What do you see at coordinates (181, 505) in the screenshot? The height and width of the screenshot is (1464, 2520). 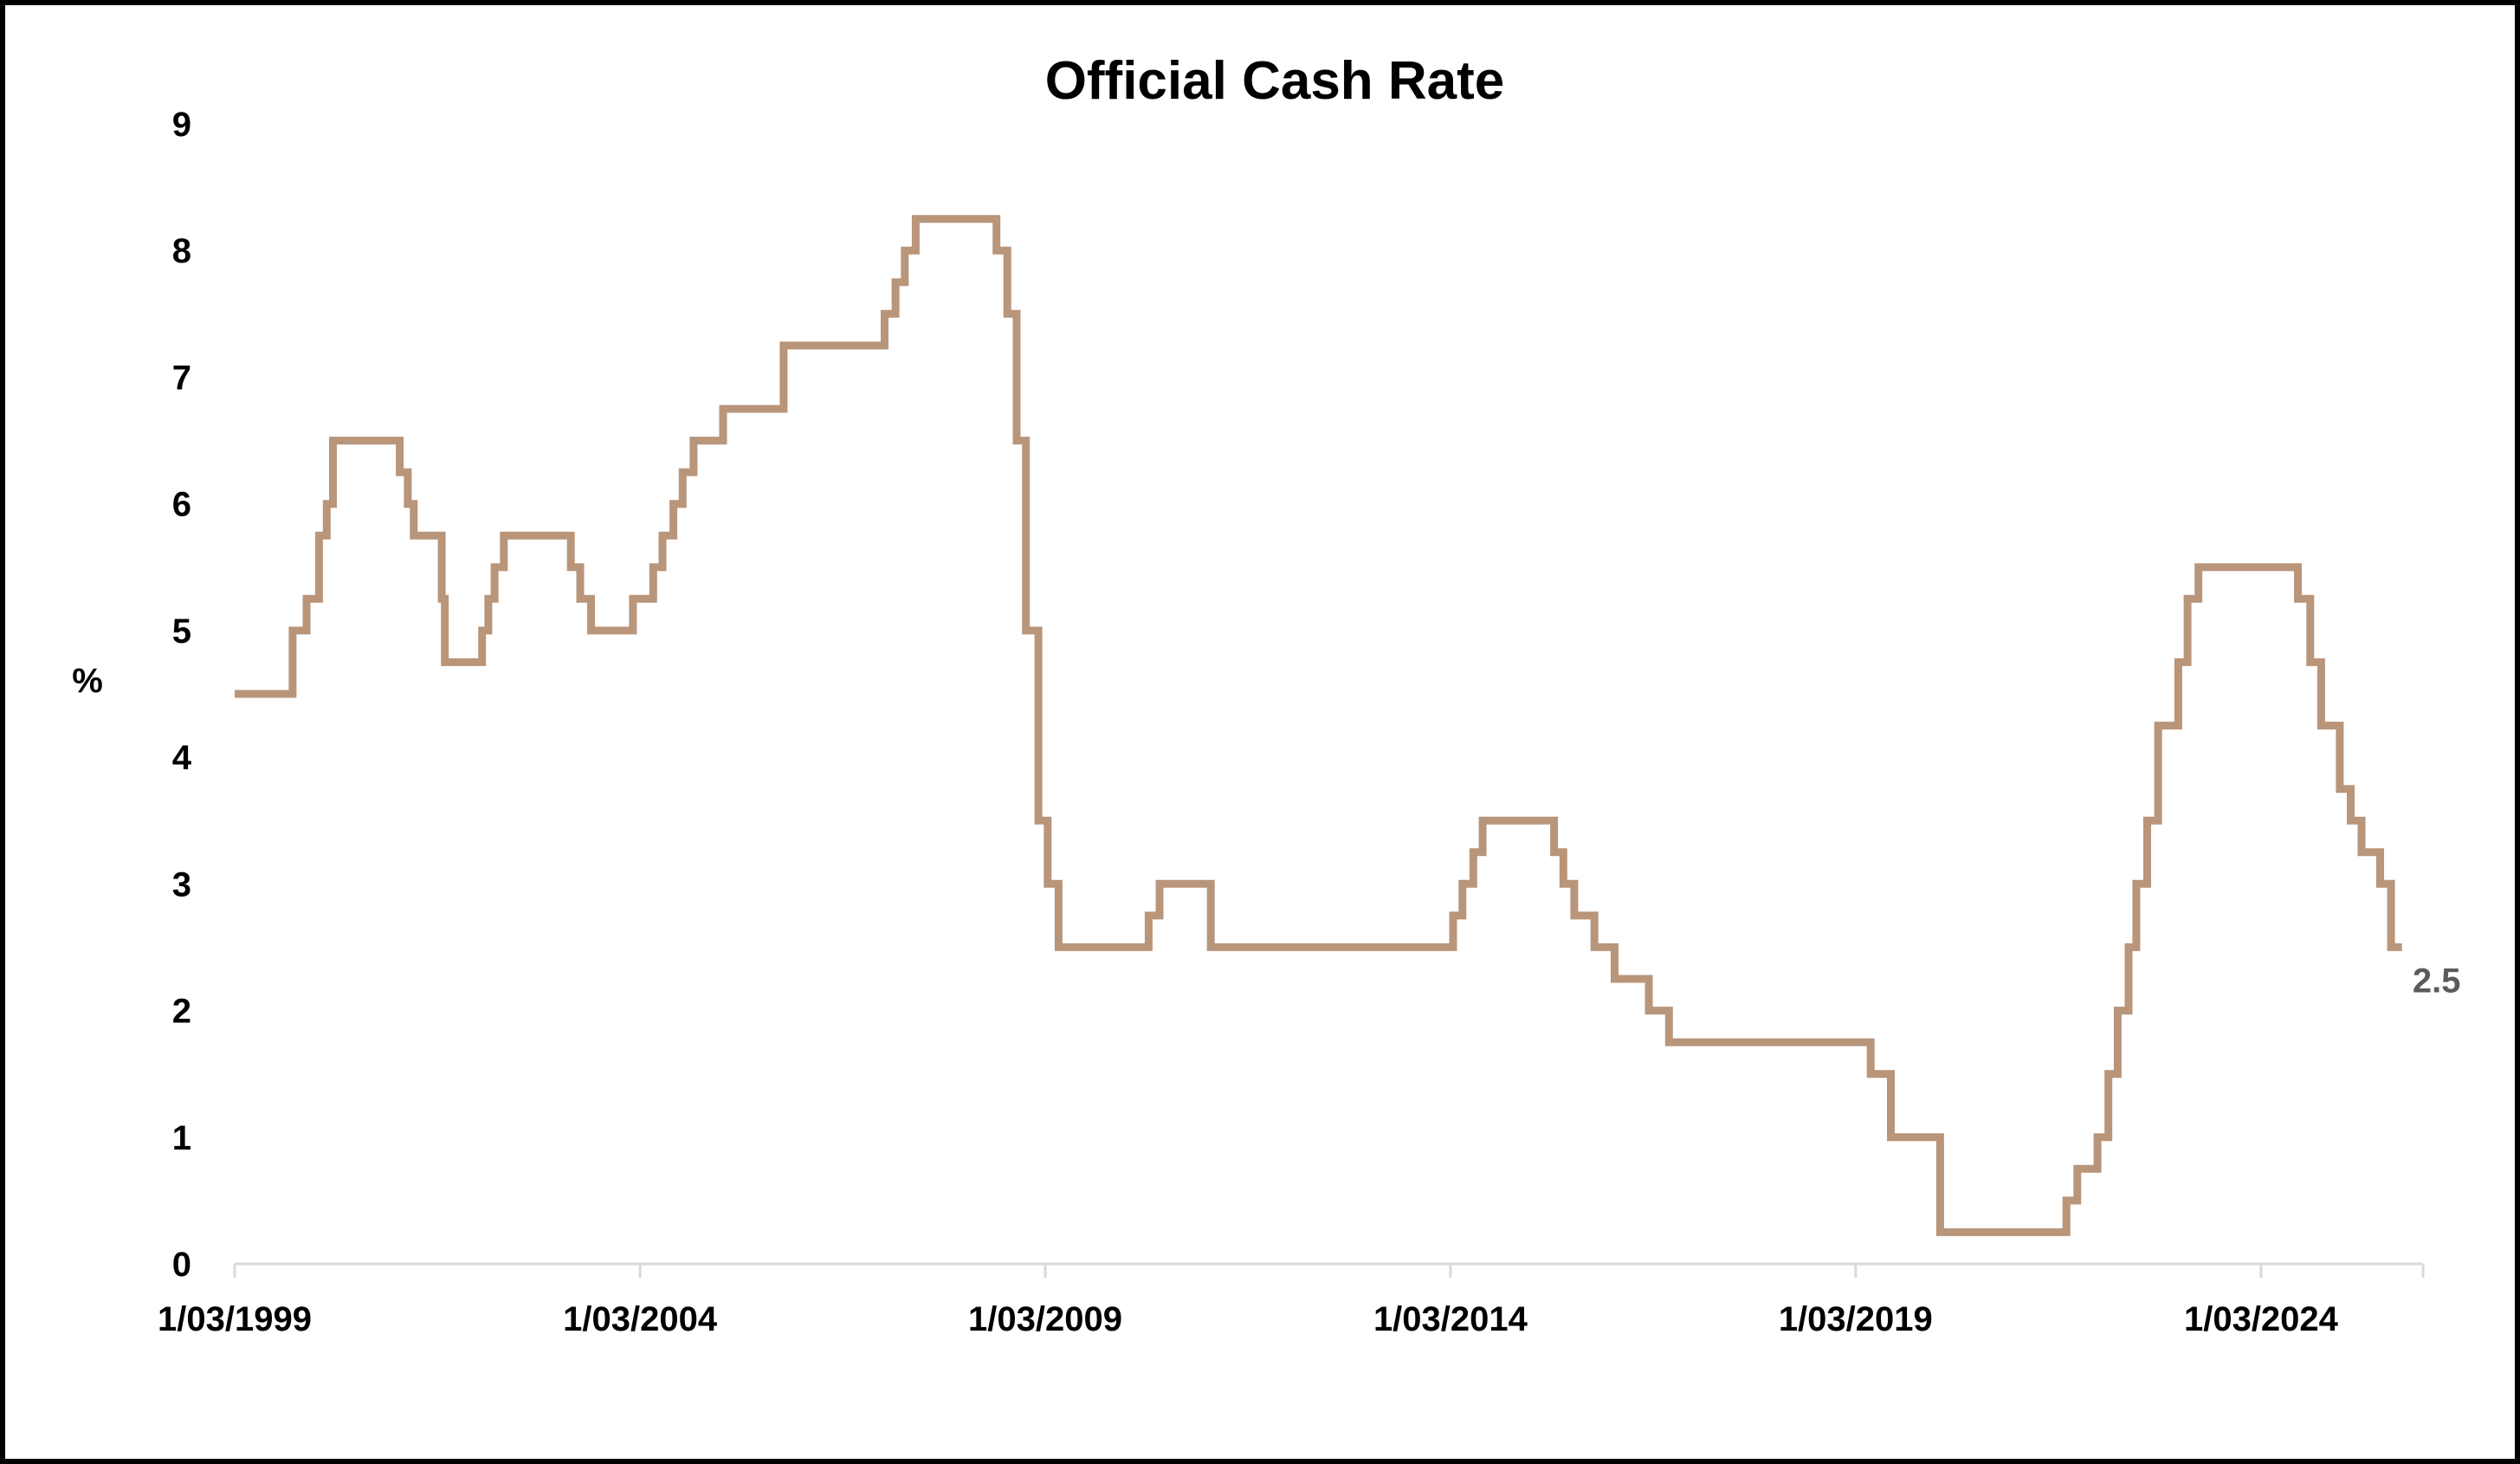 I see `y-tick-label: 6` at bounding box center [181, 505].